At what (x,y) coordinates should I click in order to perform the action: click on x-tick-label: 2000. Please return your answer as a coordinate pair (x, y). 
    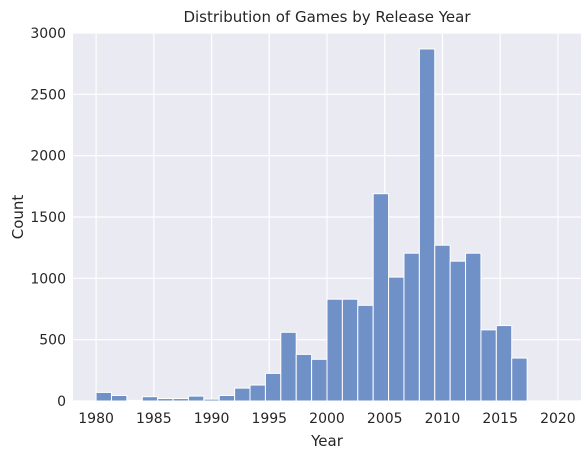
    Looking at the image, I should click on (327, 419).